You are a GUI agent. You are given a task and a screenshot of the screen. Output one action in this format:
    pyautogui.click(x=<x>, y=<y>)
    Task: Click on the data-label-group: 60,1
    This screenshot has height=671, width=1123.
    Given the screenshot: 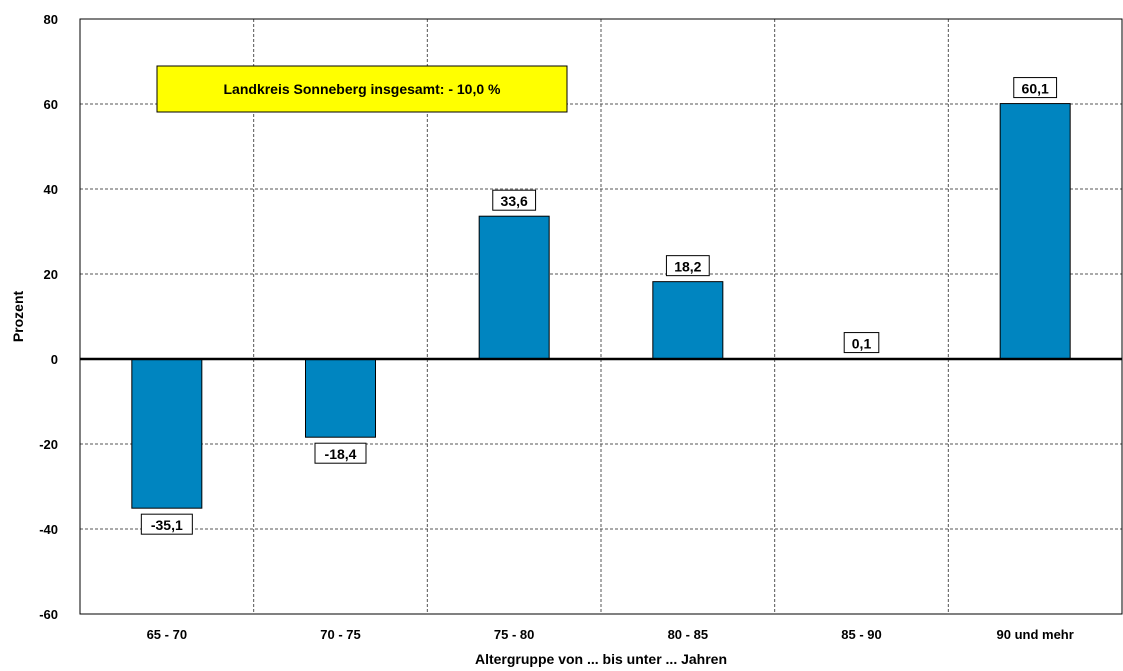 What is the action you would take?
    pyautogui.click(x=1035, y=88)
    